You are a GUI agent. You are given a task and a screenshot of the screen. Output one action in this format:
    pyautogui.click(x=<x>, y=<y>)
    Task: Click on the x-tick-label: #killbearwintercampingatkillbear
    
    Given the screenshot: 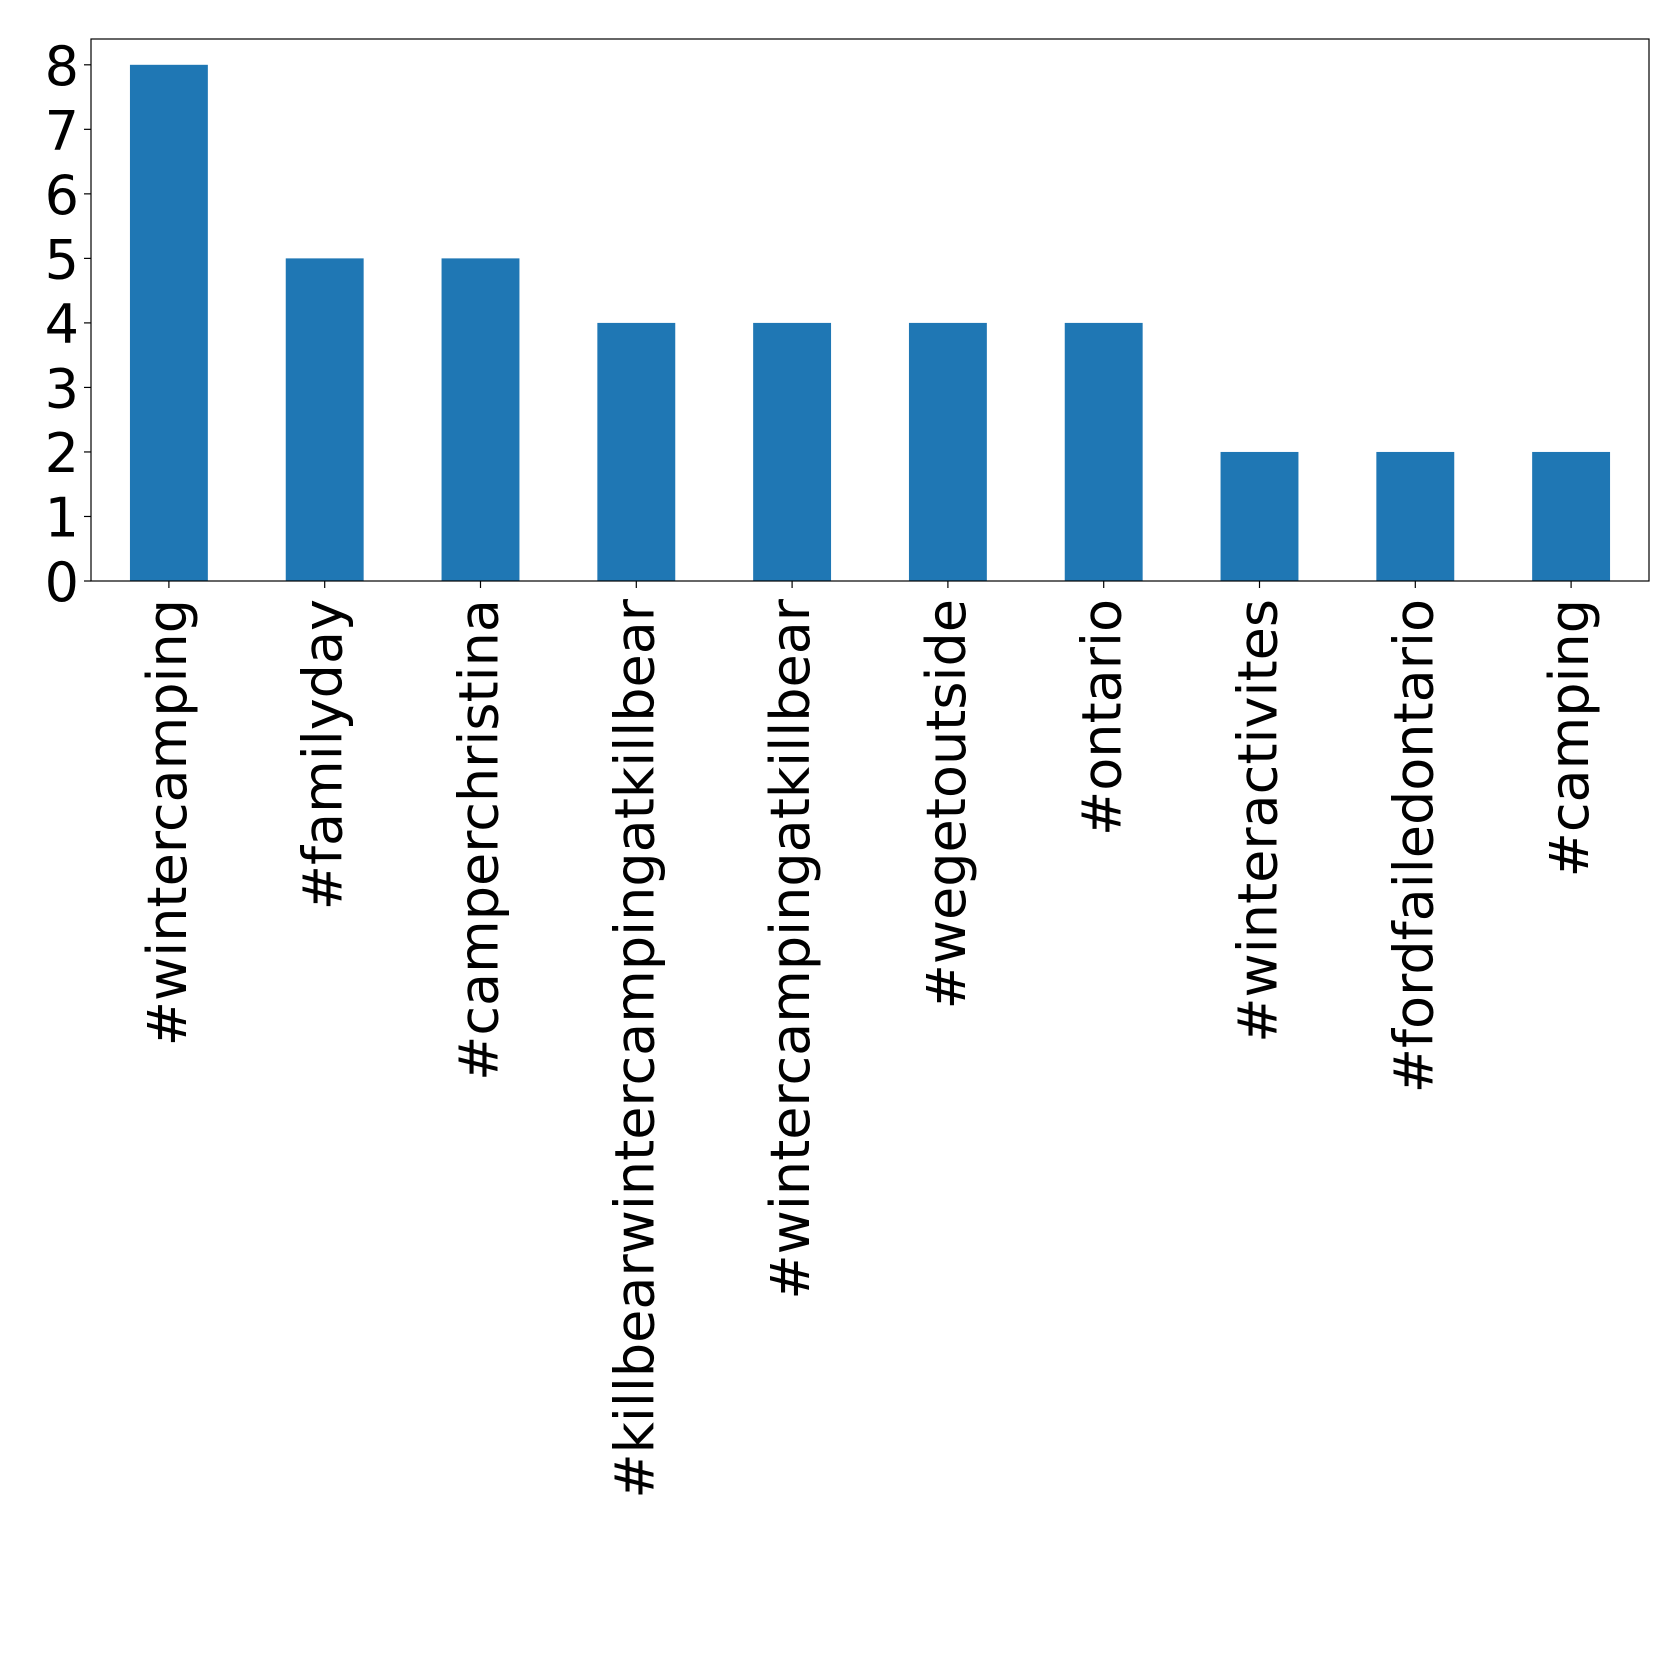 What is the action you would take?
    pyautogui.click(x=634, y=1048)
    